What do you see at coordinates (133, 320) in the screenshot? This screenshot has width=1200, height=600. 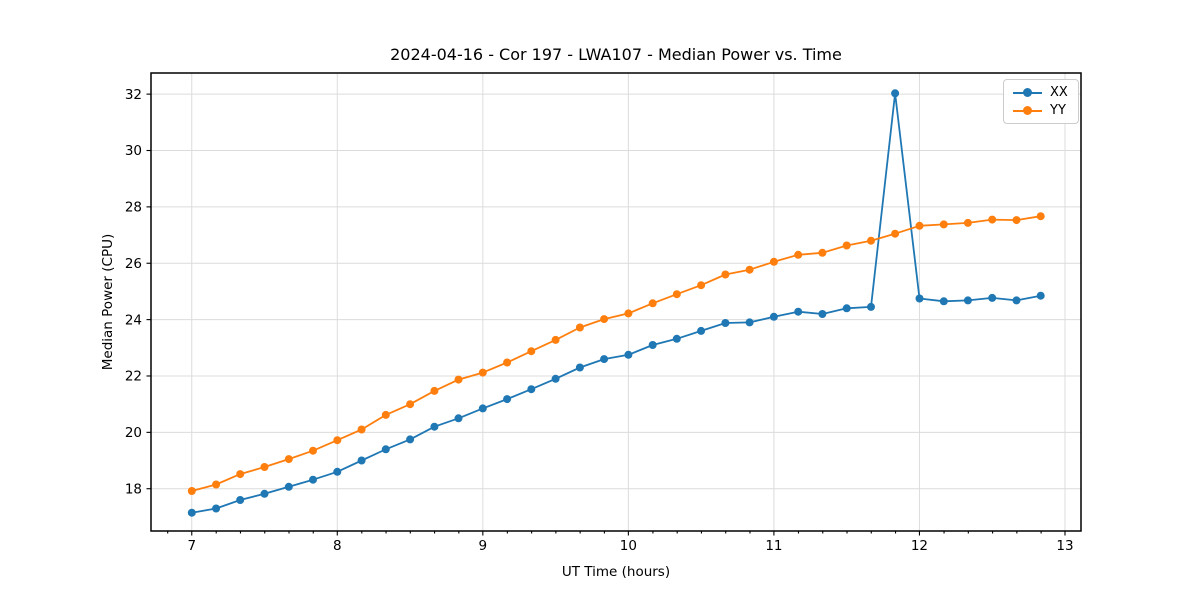 I see `svg-text: 24` at bounding box center [133, 320].